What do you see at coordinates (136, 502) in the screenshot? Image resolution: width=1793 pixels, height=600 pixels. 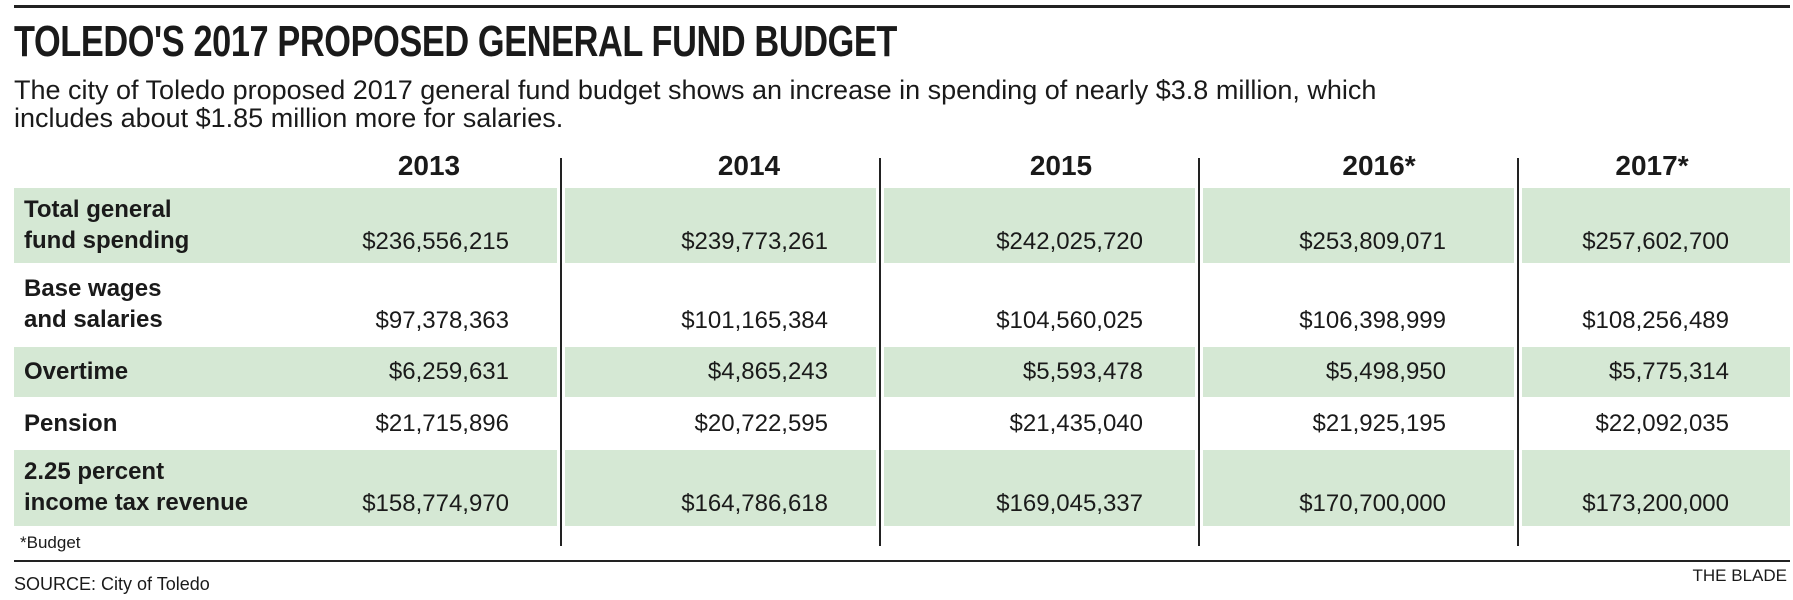 I see `row-label: income tax revenue` at bounding box center [136, 502].